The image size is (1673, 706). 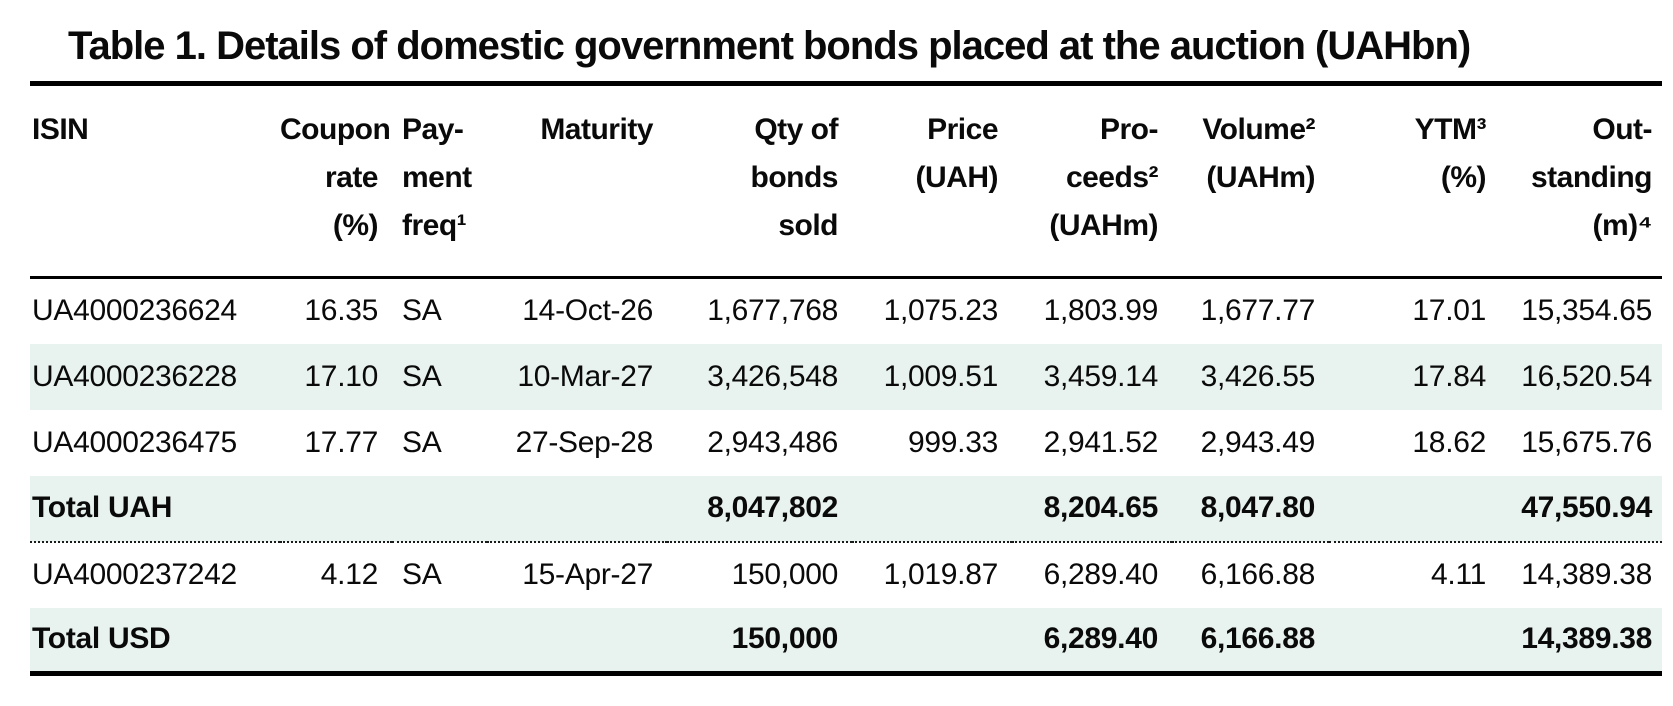 What do you see at coordinates (587, 574) in the screenshot?
I see `cell-maturity: 15-Apr-27` at bounding box center [587, 574].